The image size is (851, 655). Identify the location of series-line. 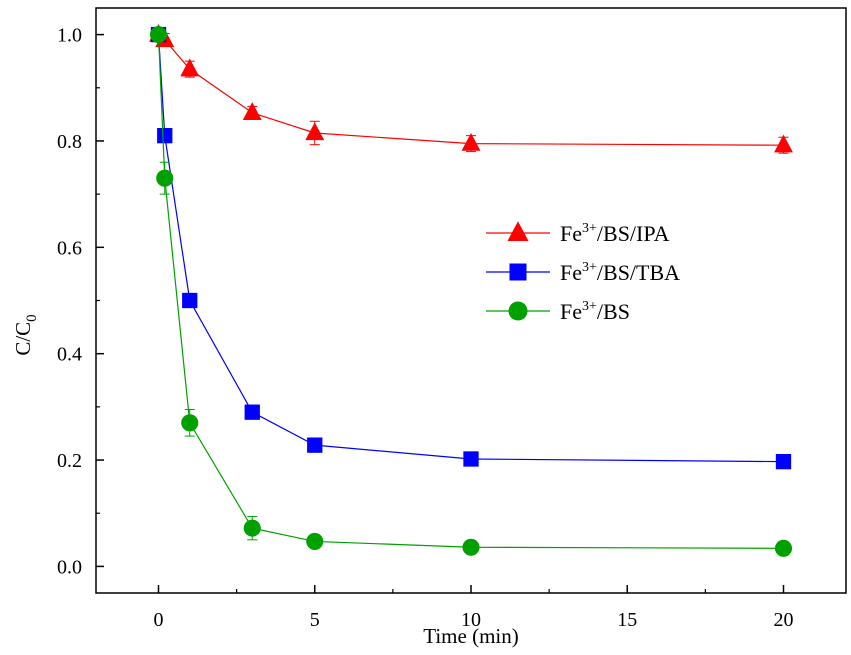
(471, 90).